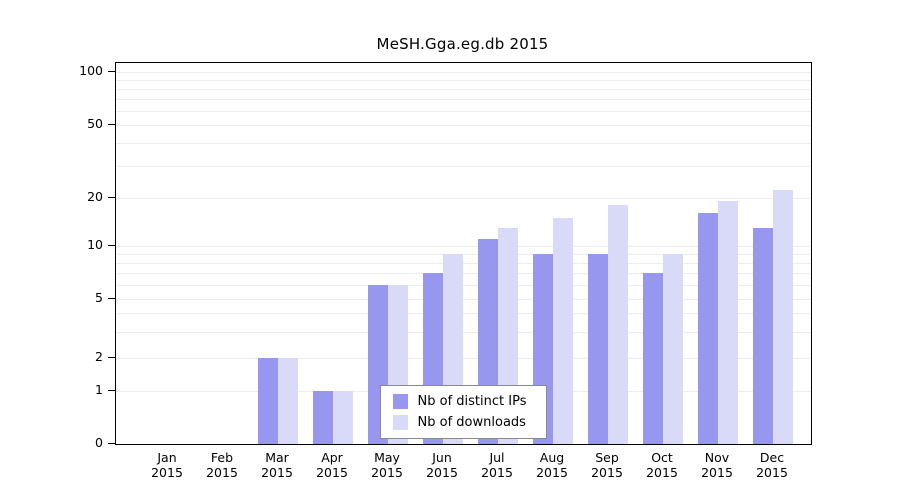  What do you see at coordinates (662, 457) in the screenshot?
I see `x-tick-month: Oct` at bounding box center [662, 457].